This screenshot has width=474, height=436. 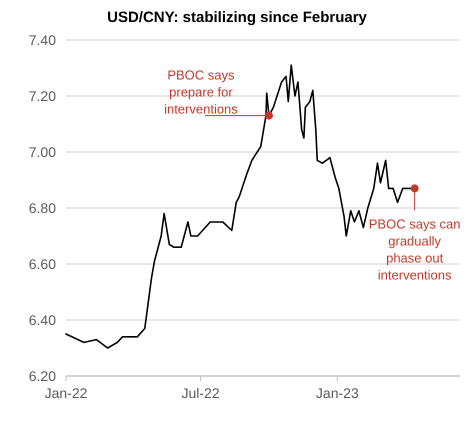 I want to click on x-tick-label: Jan-23, so click(x=337, y=393).